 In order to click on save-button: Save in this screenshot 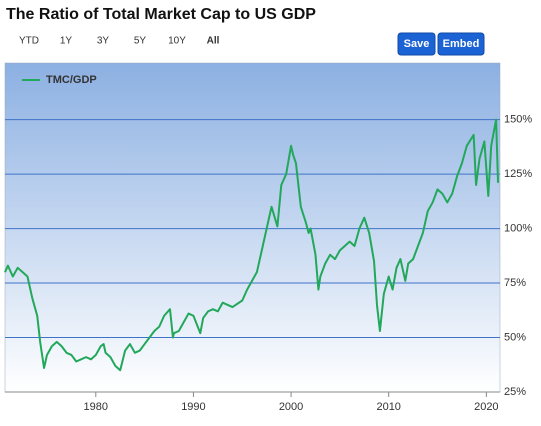, I will do `click(417, 44)`.